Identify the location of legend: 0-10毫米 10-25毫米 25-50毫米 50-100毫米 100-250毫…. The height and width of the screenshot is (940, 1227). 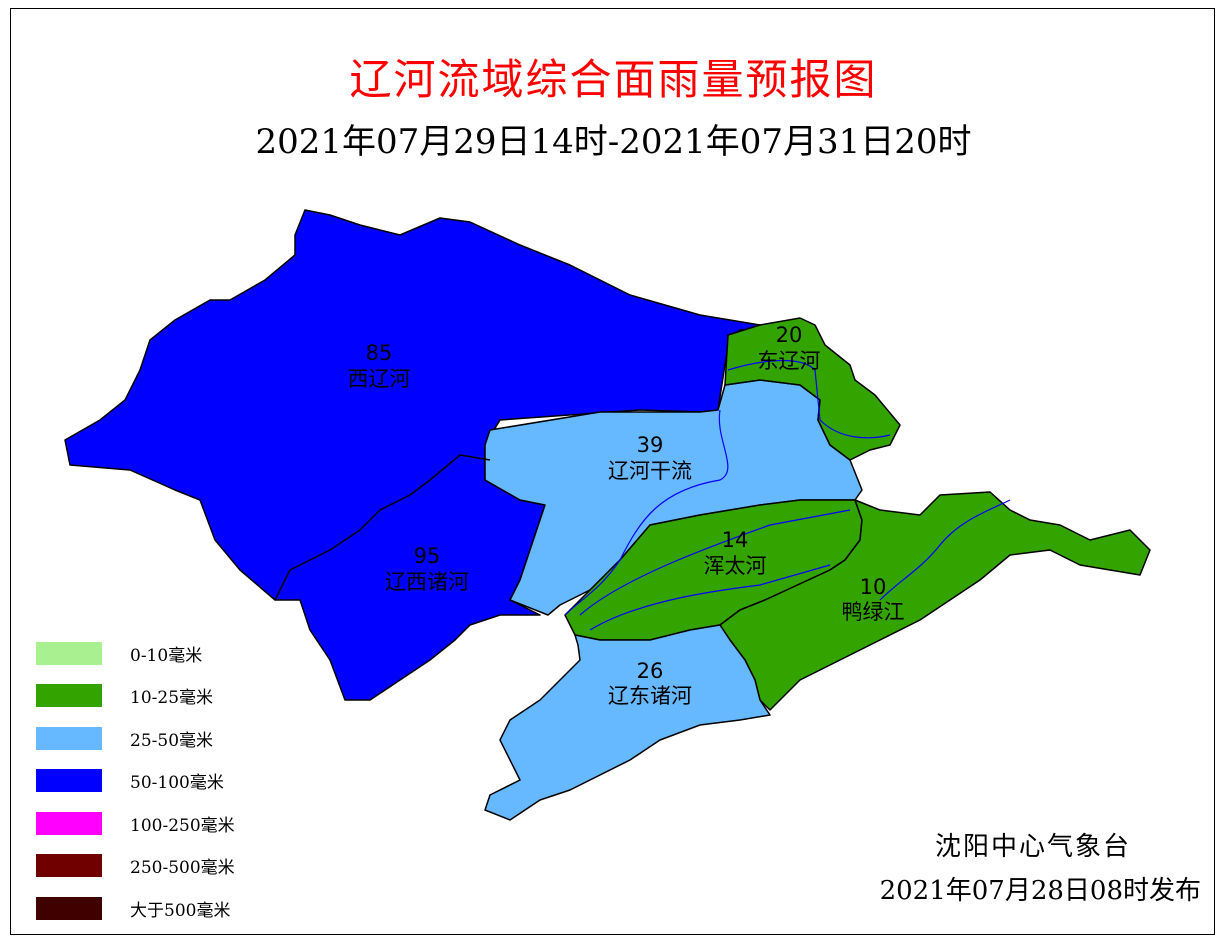
(135, 781).